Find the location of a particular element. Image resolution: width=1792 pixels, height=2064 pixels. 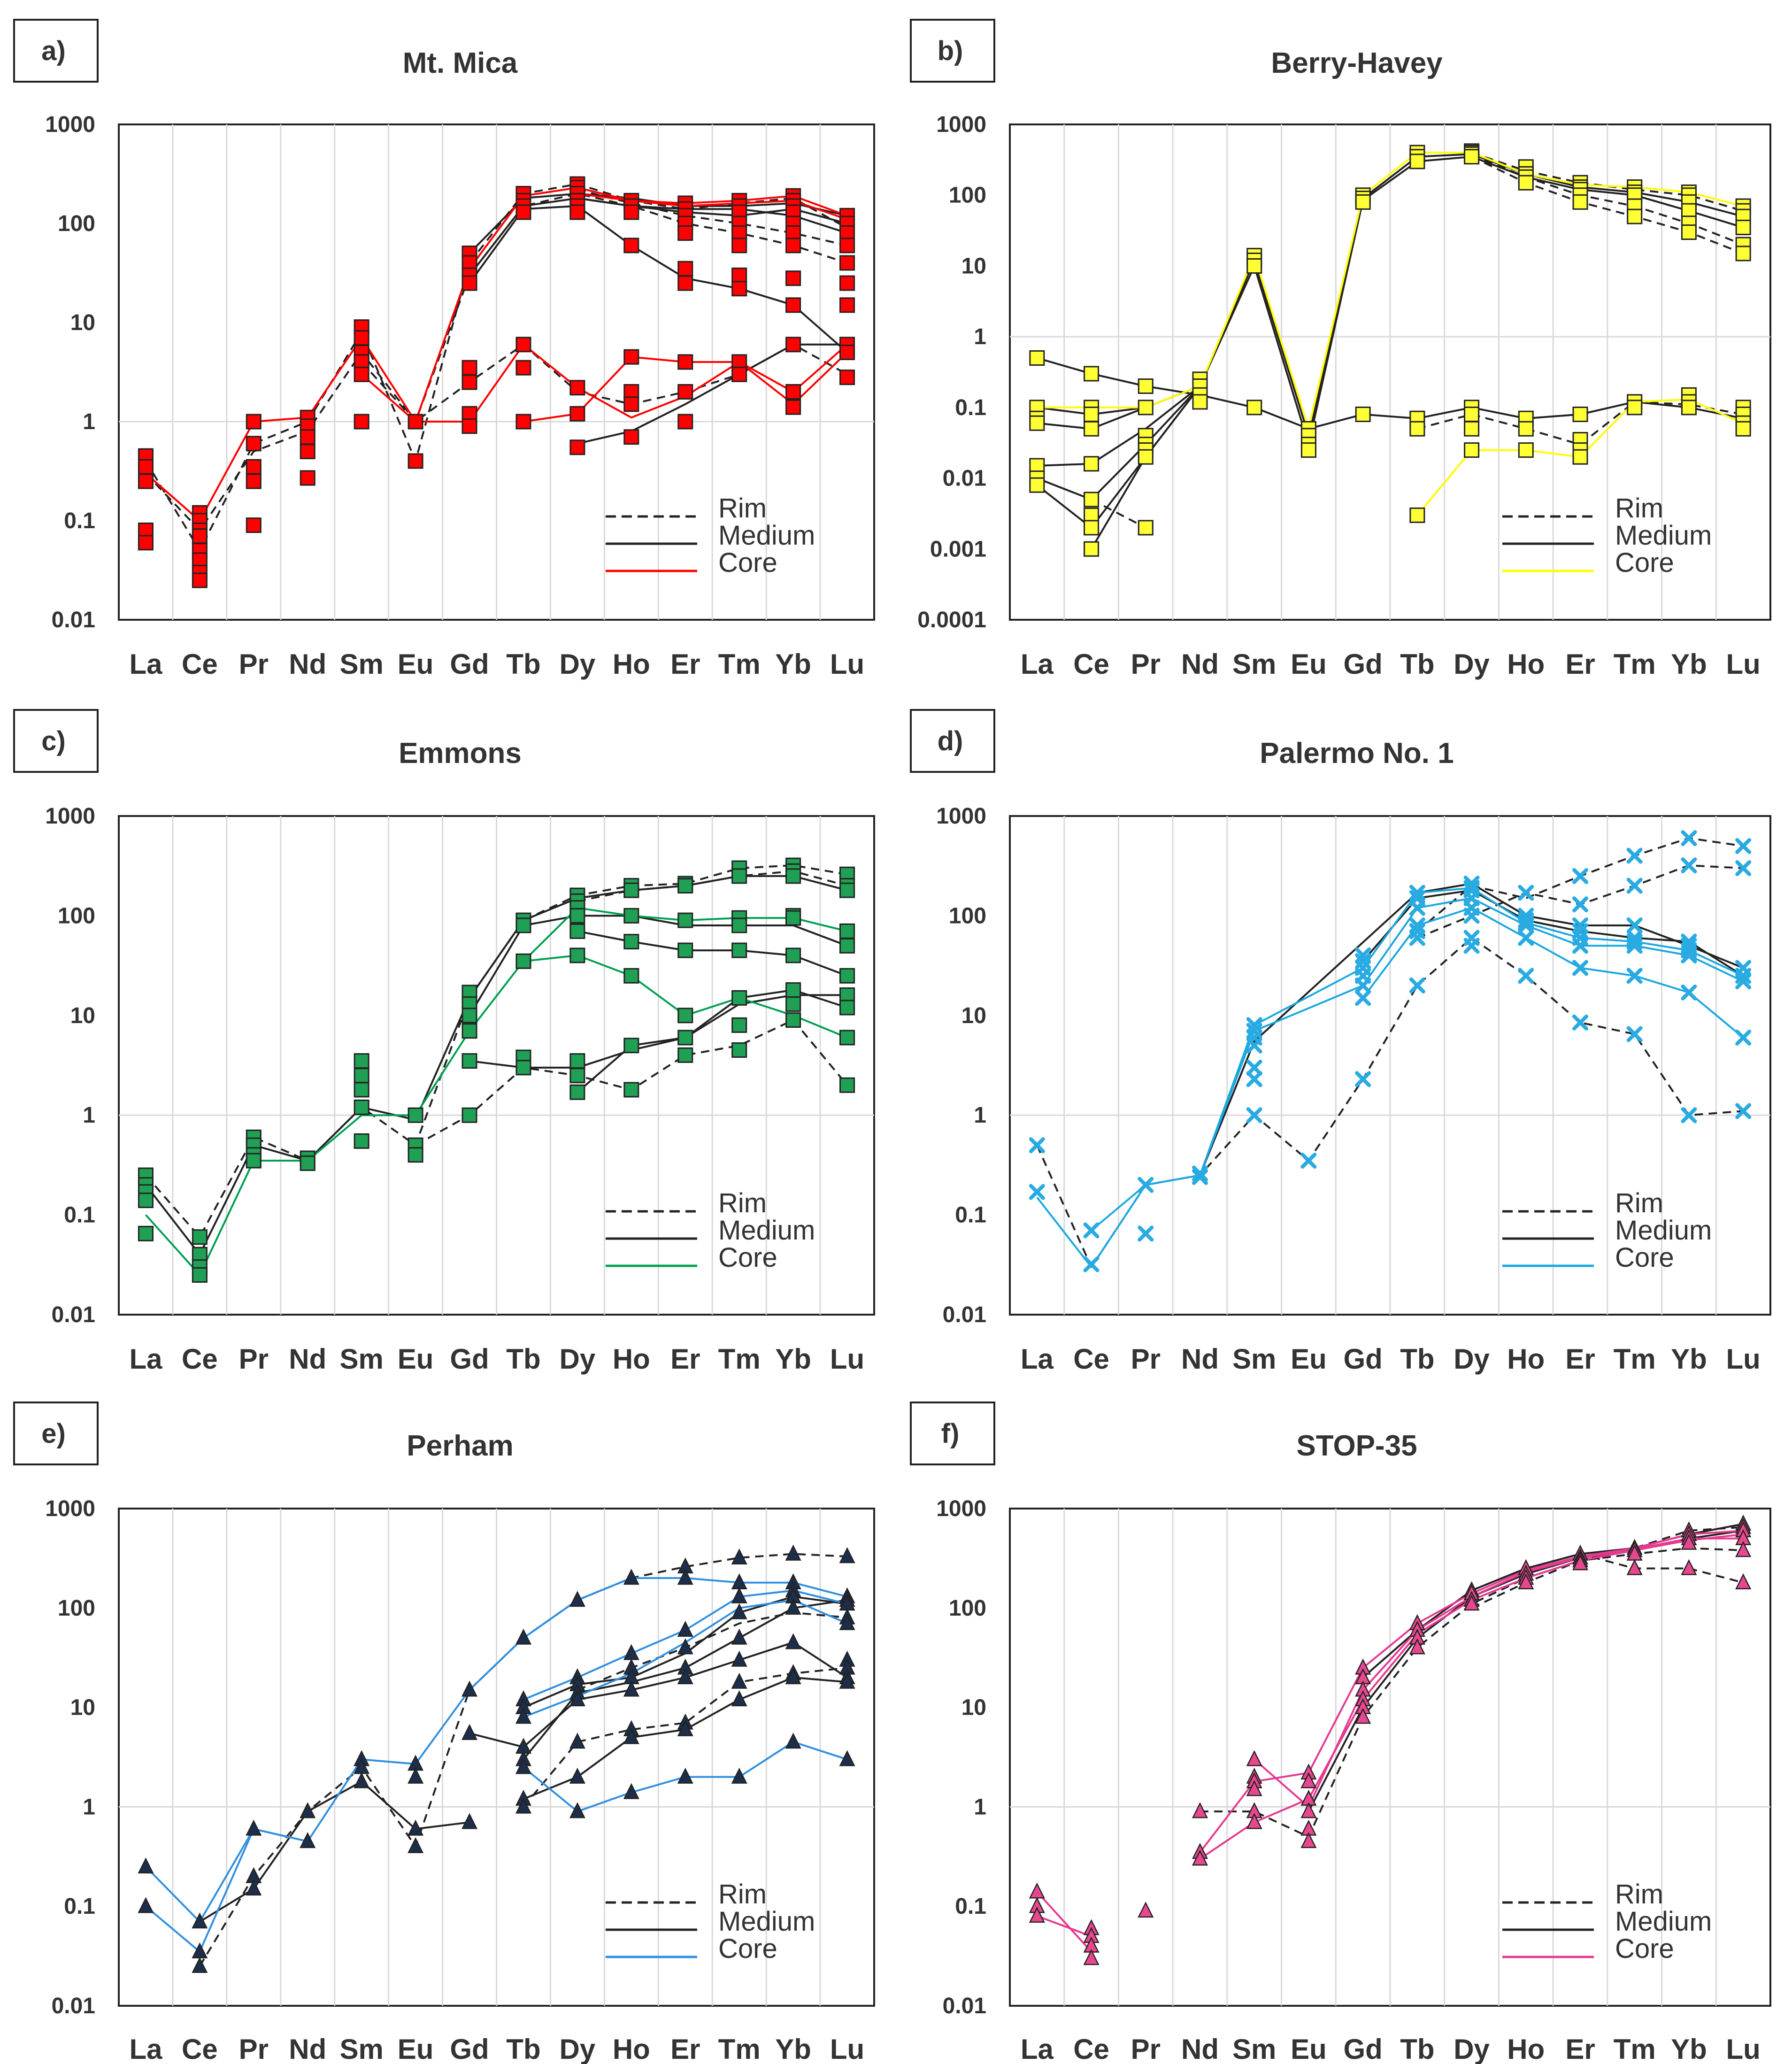

y-tick-label: 10 is located at coordinates (83, 322).